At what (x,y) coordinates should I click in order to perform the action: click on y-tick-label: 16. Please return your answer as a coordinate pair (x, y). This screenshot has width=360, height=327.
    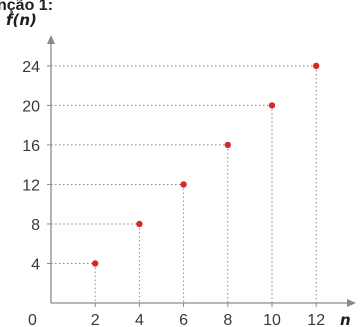
    Looking at the image, I should click on (31, 146).